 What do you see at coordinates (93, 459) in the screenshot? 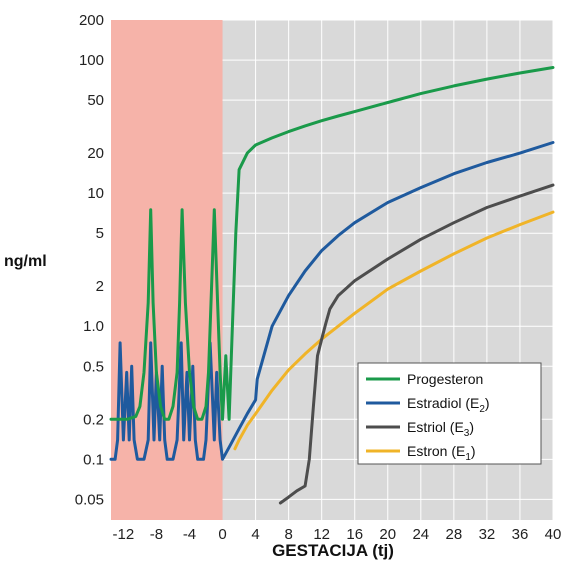
I see `y-tick-label: 0.1` at bounding box center [93, 459].